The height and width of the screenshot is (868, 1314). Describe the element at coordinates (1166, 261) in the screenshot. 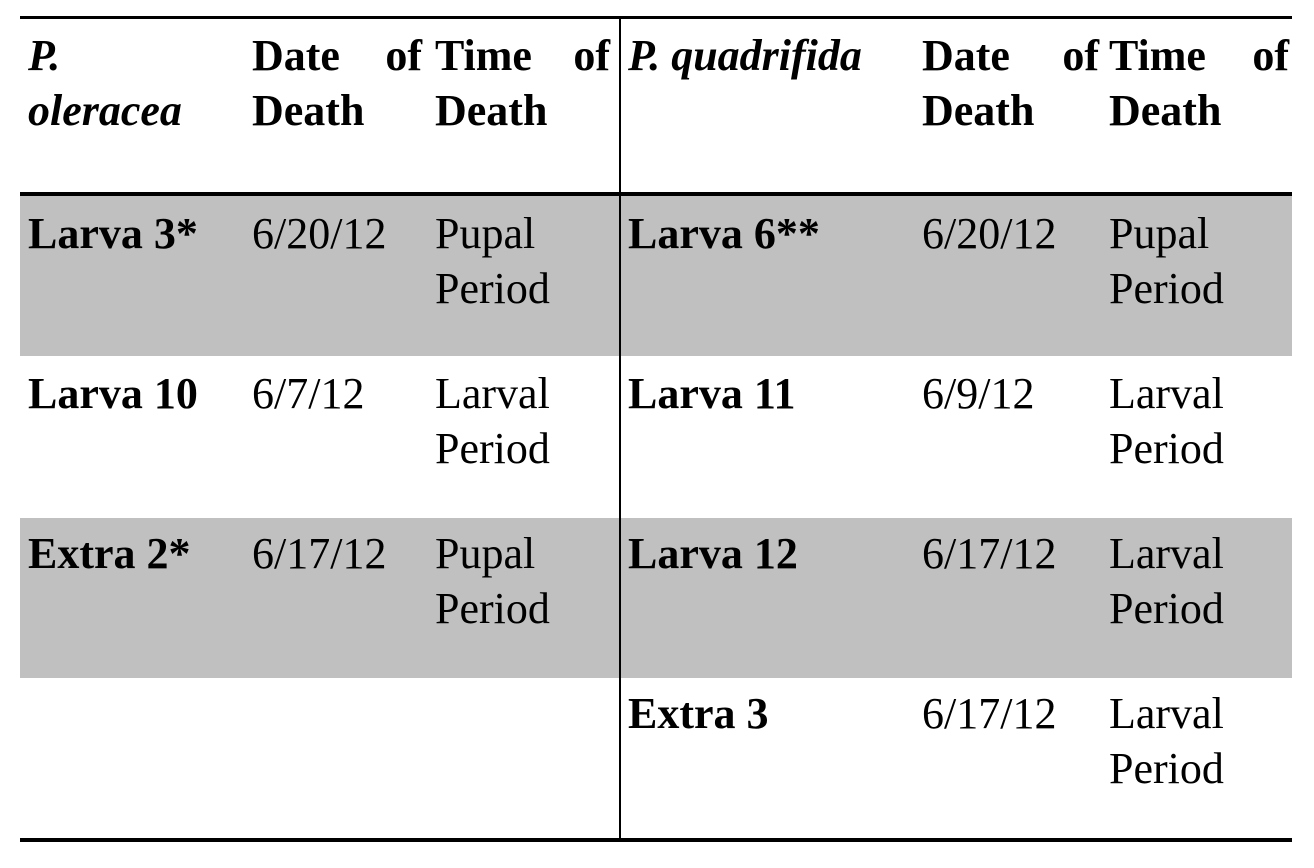

I see `right-row-time: Pupal Period` at that location.